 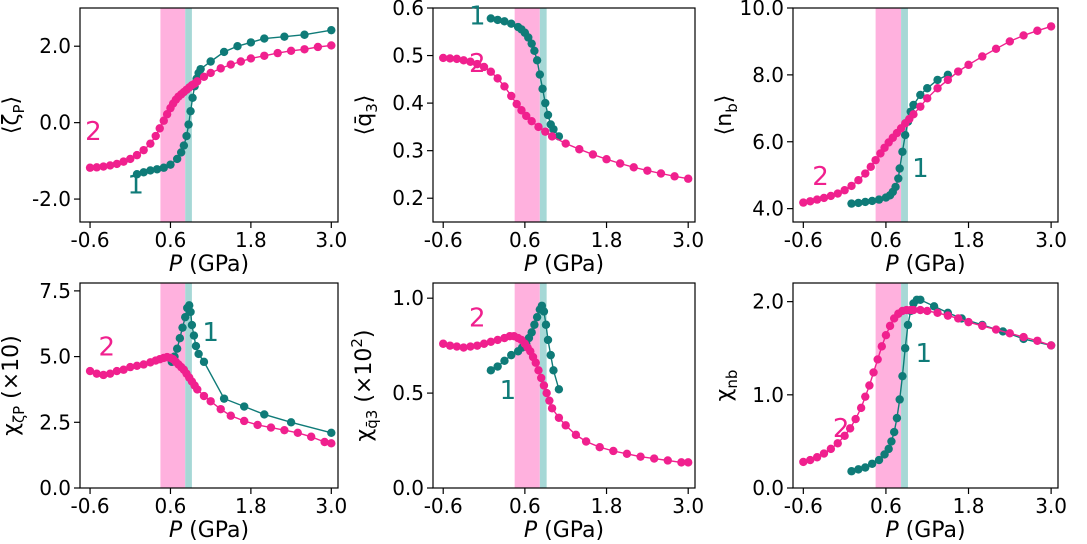 I want to click on y-axis-label: ⟨ζP⟩, so click(x=14, y=115).